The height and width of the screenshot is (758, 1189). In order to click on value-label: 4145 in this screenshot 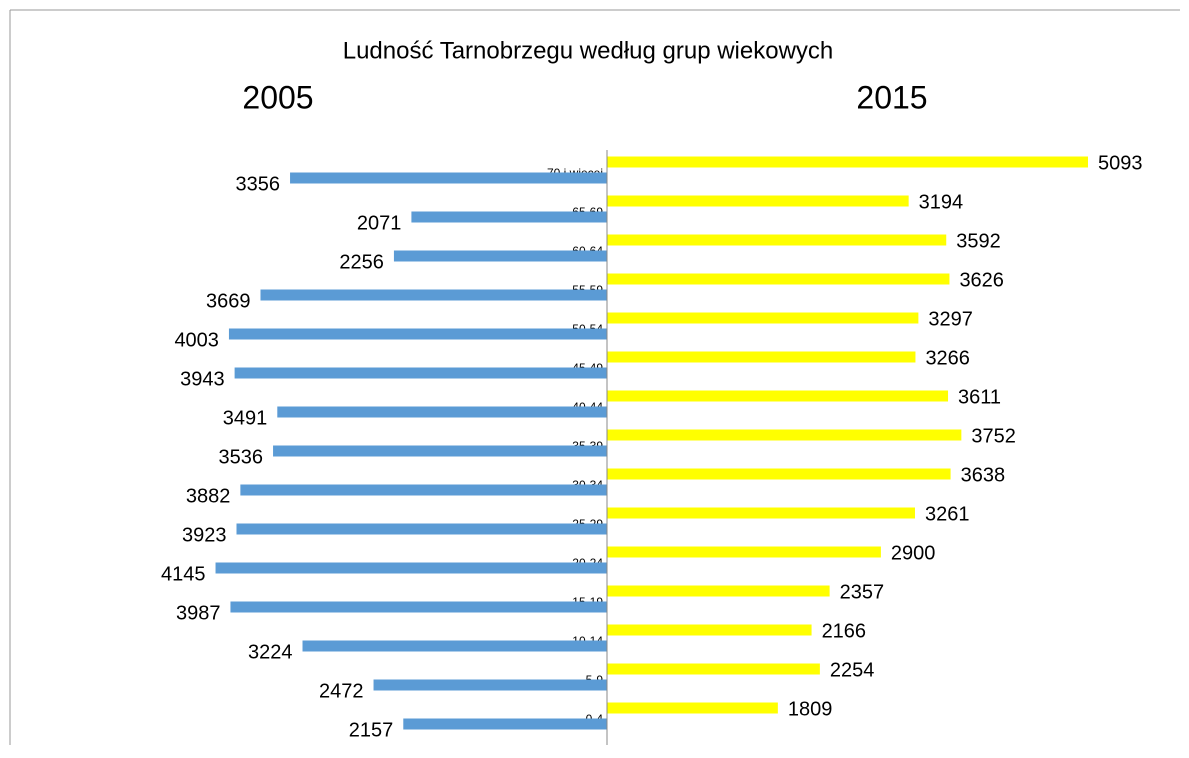, I will do `click(183, 574)`.